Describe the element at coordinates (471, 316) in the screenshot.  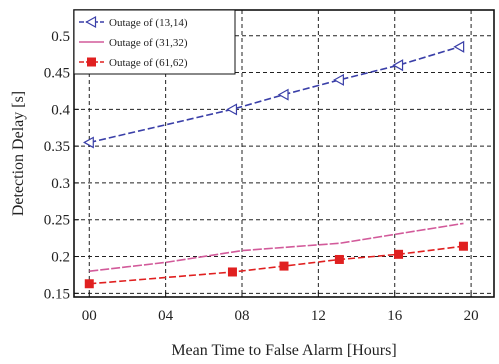
I see `x-tick-label: 20` at that location.